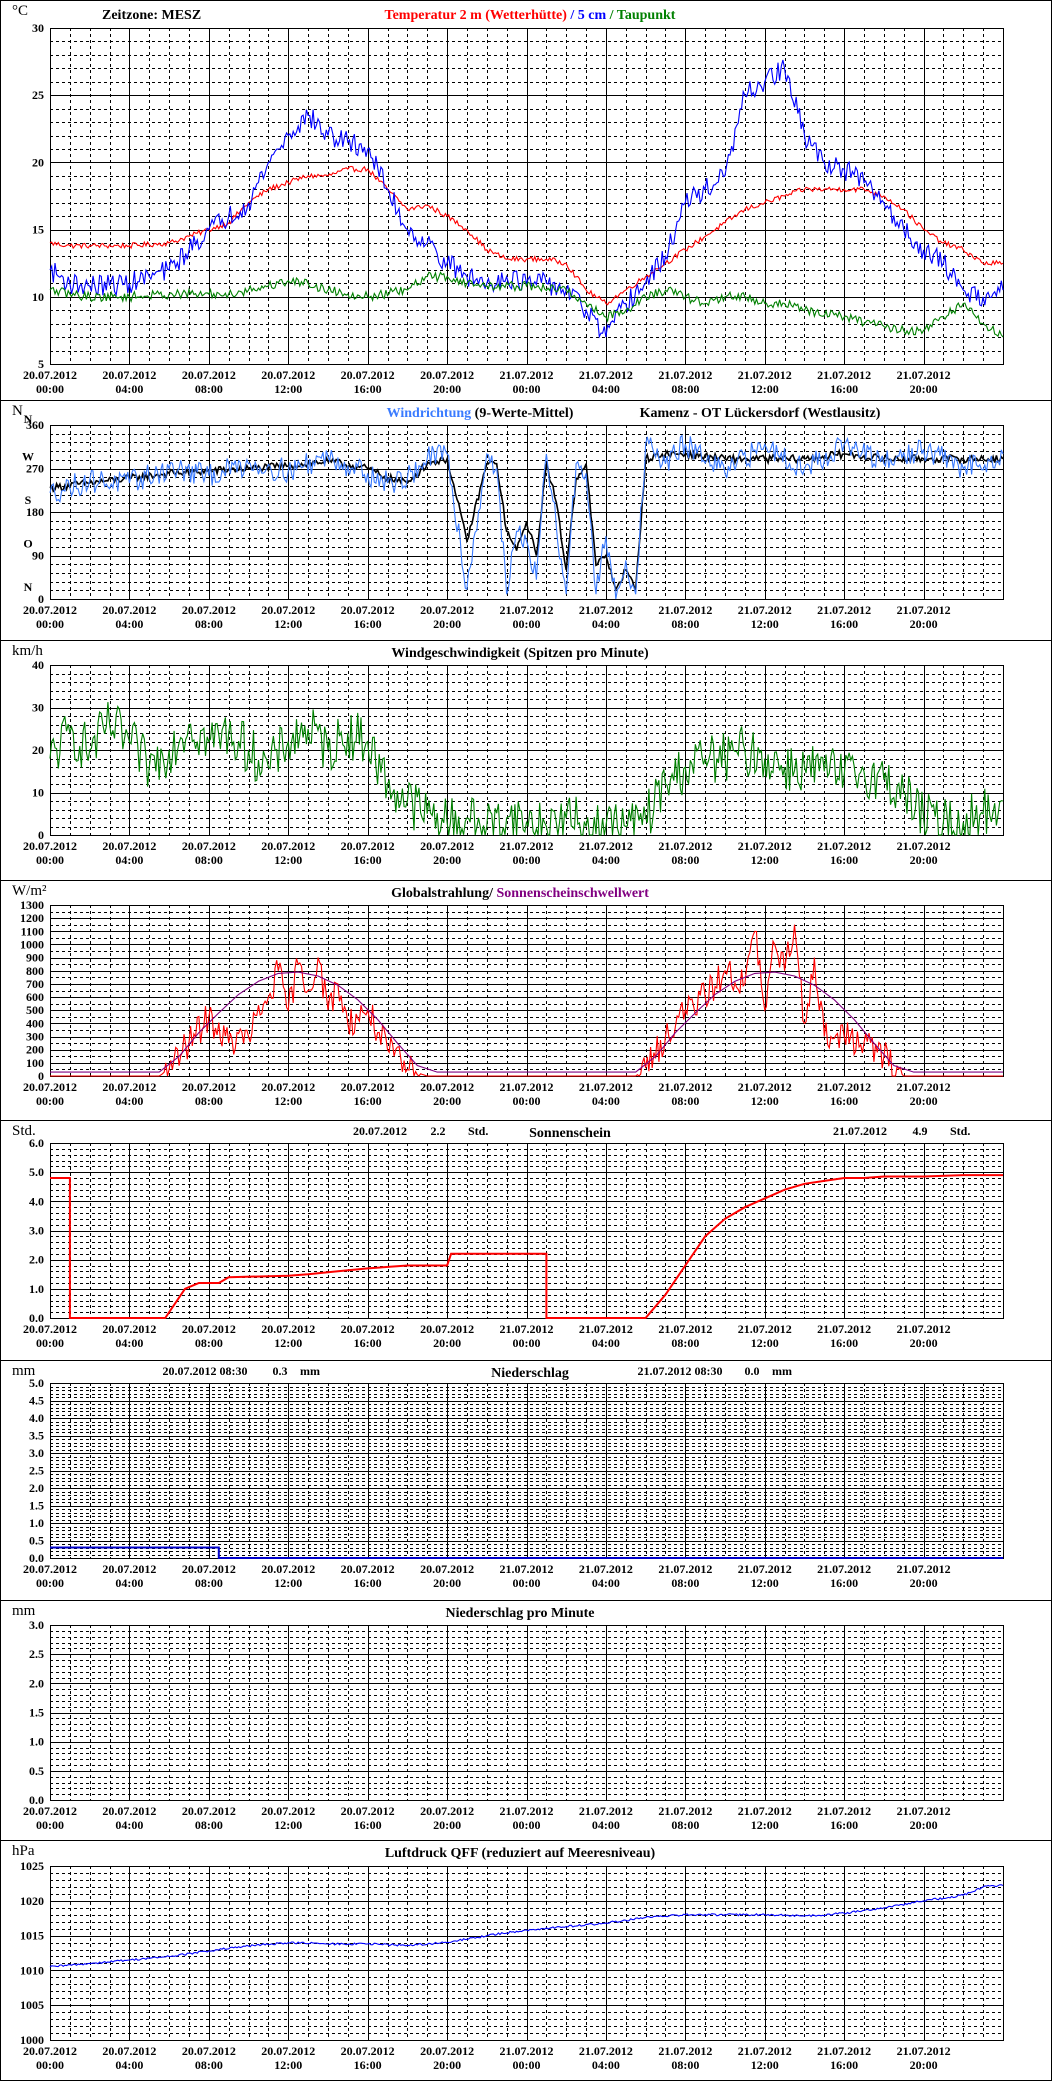  I want to click on y-tick-label: 600, so click(35, 997).